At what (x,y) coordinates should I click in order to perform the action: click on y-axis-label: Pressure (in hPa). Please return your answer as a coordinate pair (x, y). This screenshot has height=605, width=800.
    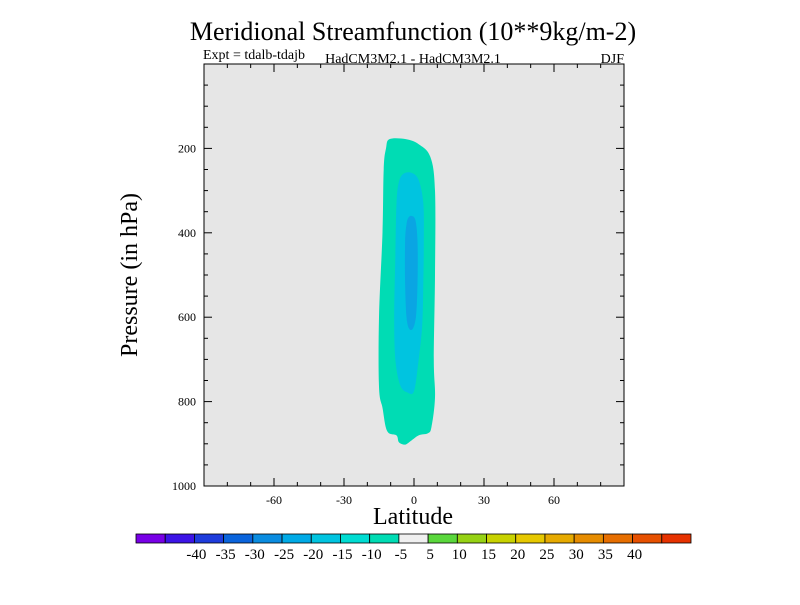
    Looking at the image, I should click on (130, 275).